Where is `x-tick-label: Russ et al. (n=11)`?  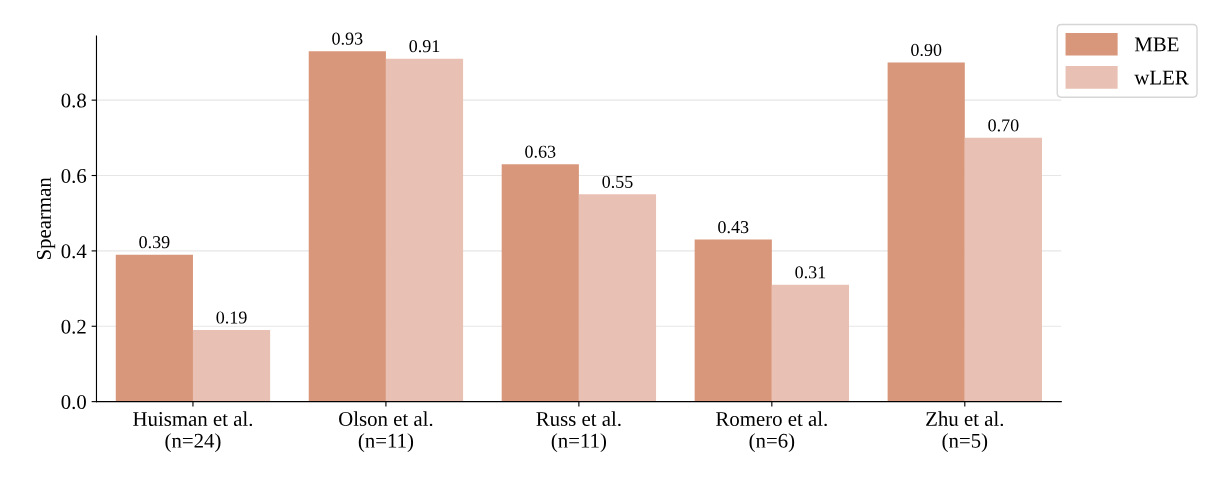 x-tick-label: Russ et al. (n=11) is located at coordinates (578, 432).